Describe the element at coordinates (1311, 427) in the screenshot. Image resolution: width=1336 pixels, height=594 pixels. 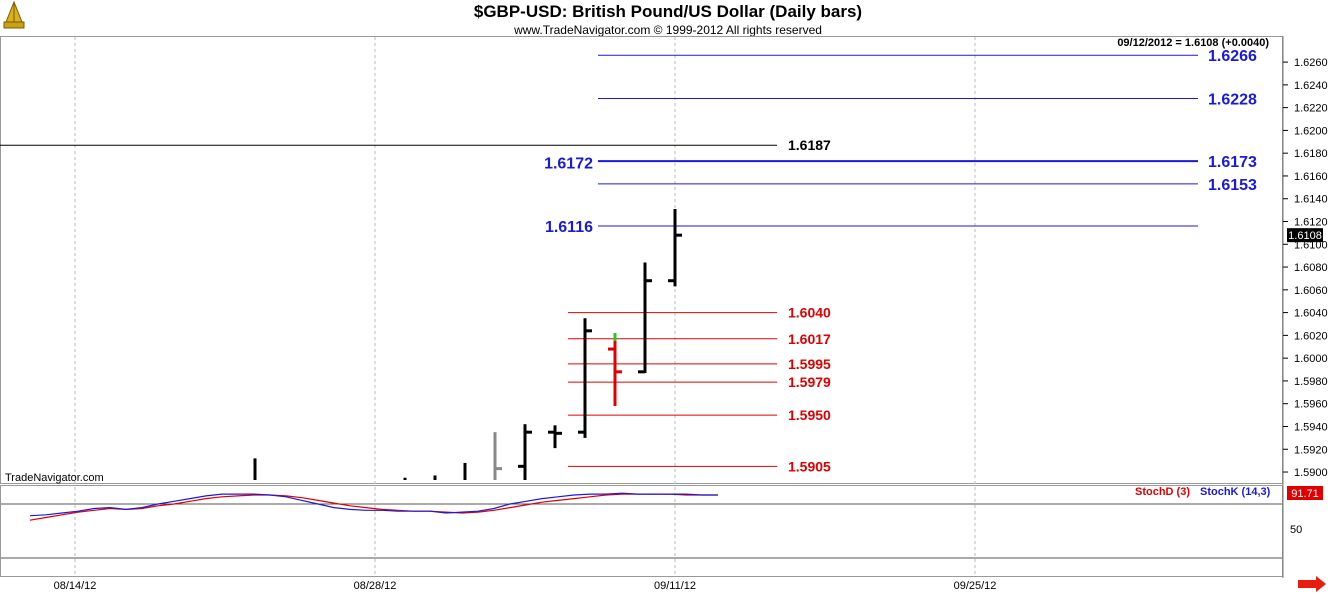
I see `y-tick-label-16: 1.5940` at that location.